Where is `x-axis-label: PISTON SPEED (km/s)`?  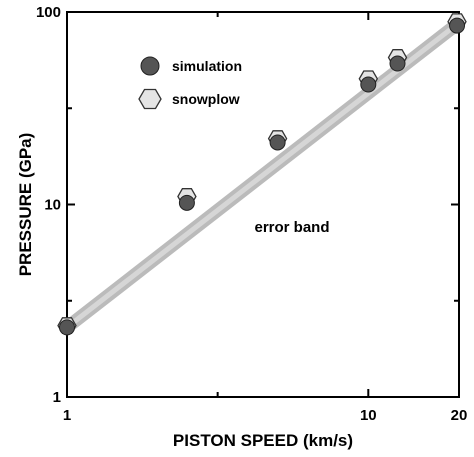 x-axis-label: PISTON SPEED (km/s) is located at coordinates (263, 440).